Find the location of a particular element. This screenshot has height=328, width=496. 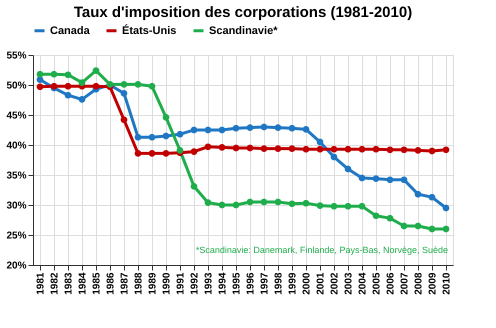

x-tick-label: 2001 is located at coordinates (321, 283).